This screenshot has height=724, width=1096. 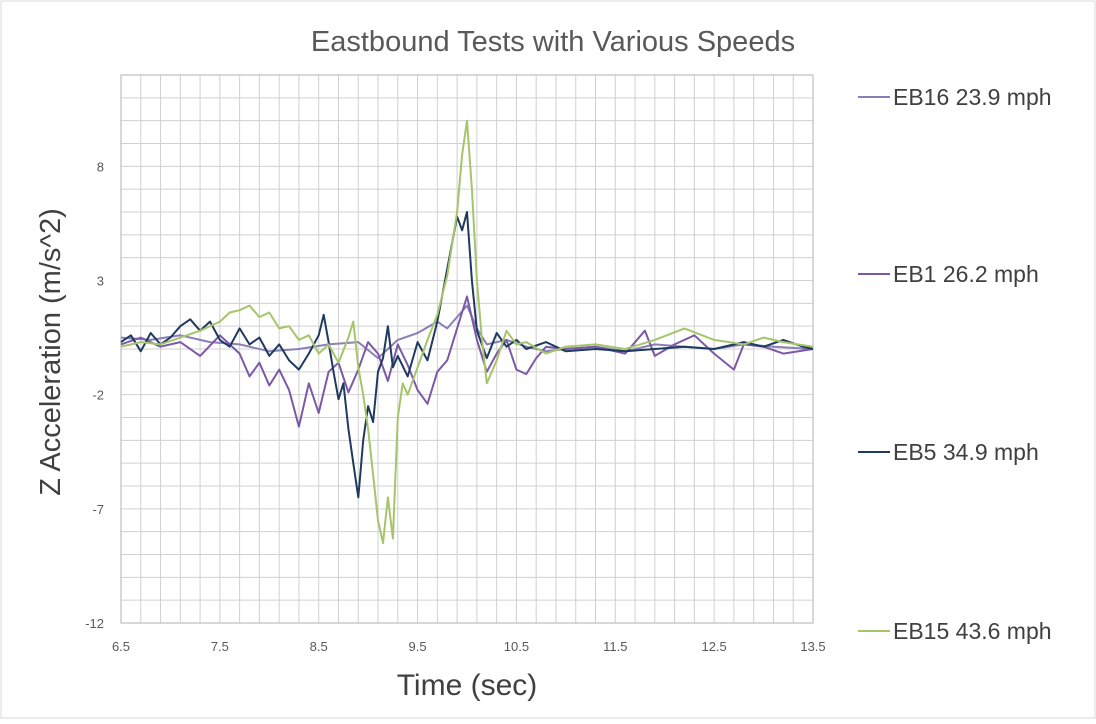 What do you see at coordinates (98, 395) in the screenshot?
I see `y-tick-label: -2` at bounding box center [98, 395].